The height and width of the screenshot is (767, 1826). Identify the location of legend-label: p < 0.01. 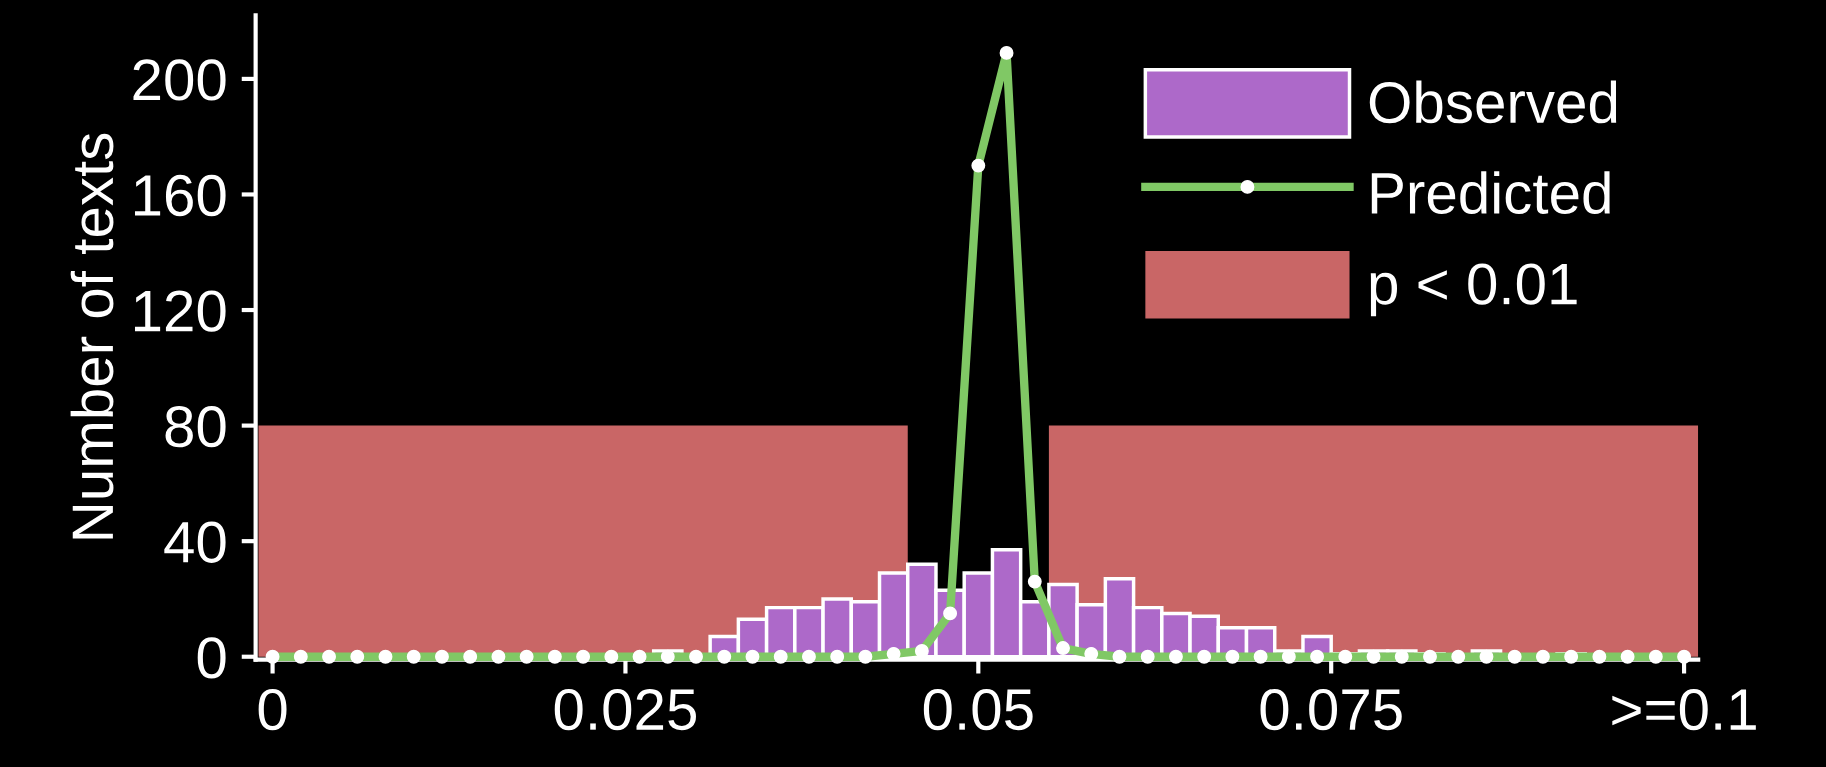
(1473, 290).